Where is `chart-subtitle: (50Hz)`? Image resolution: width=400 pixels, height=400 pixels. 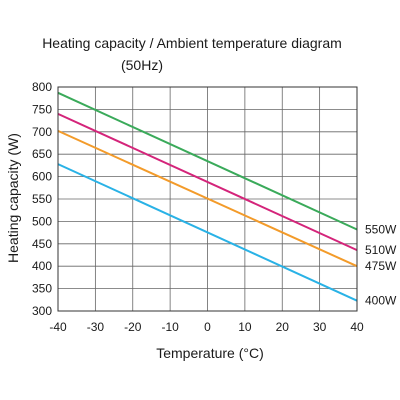 chart-subtitle: (50Hz) is located at coordinates (142, 65).